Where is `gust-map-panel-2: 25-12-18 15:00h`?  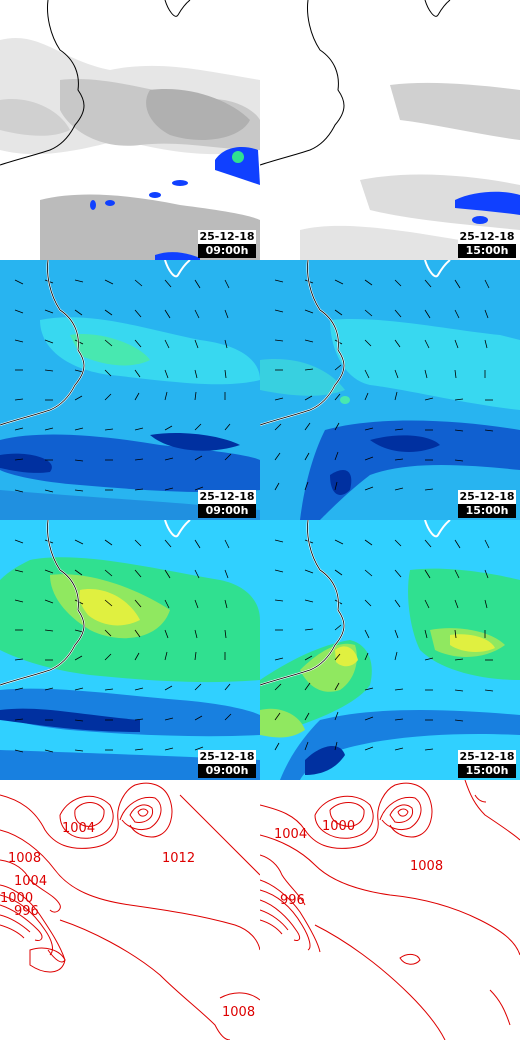 gust-map-panel-2: 25-12-18 15:00h is located at coordinates (390, 650).